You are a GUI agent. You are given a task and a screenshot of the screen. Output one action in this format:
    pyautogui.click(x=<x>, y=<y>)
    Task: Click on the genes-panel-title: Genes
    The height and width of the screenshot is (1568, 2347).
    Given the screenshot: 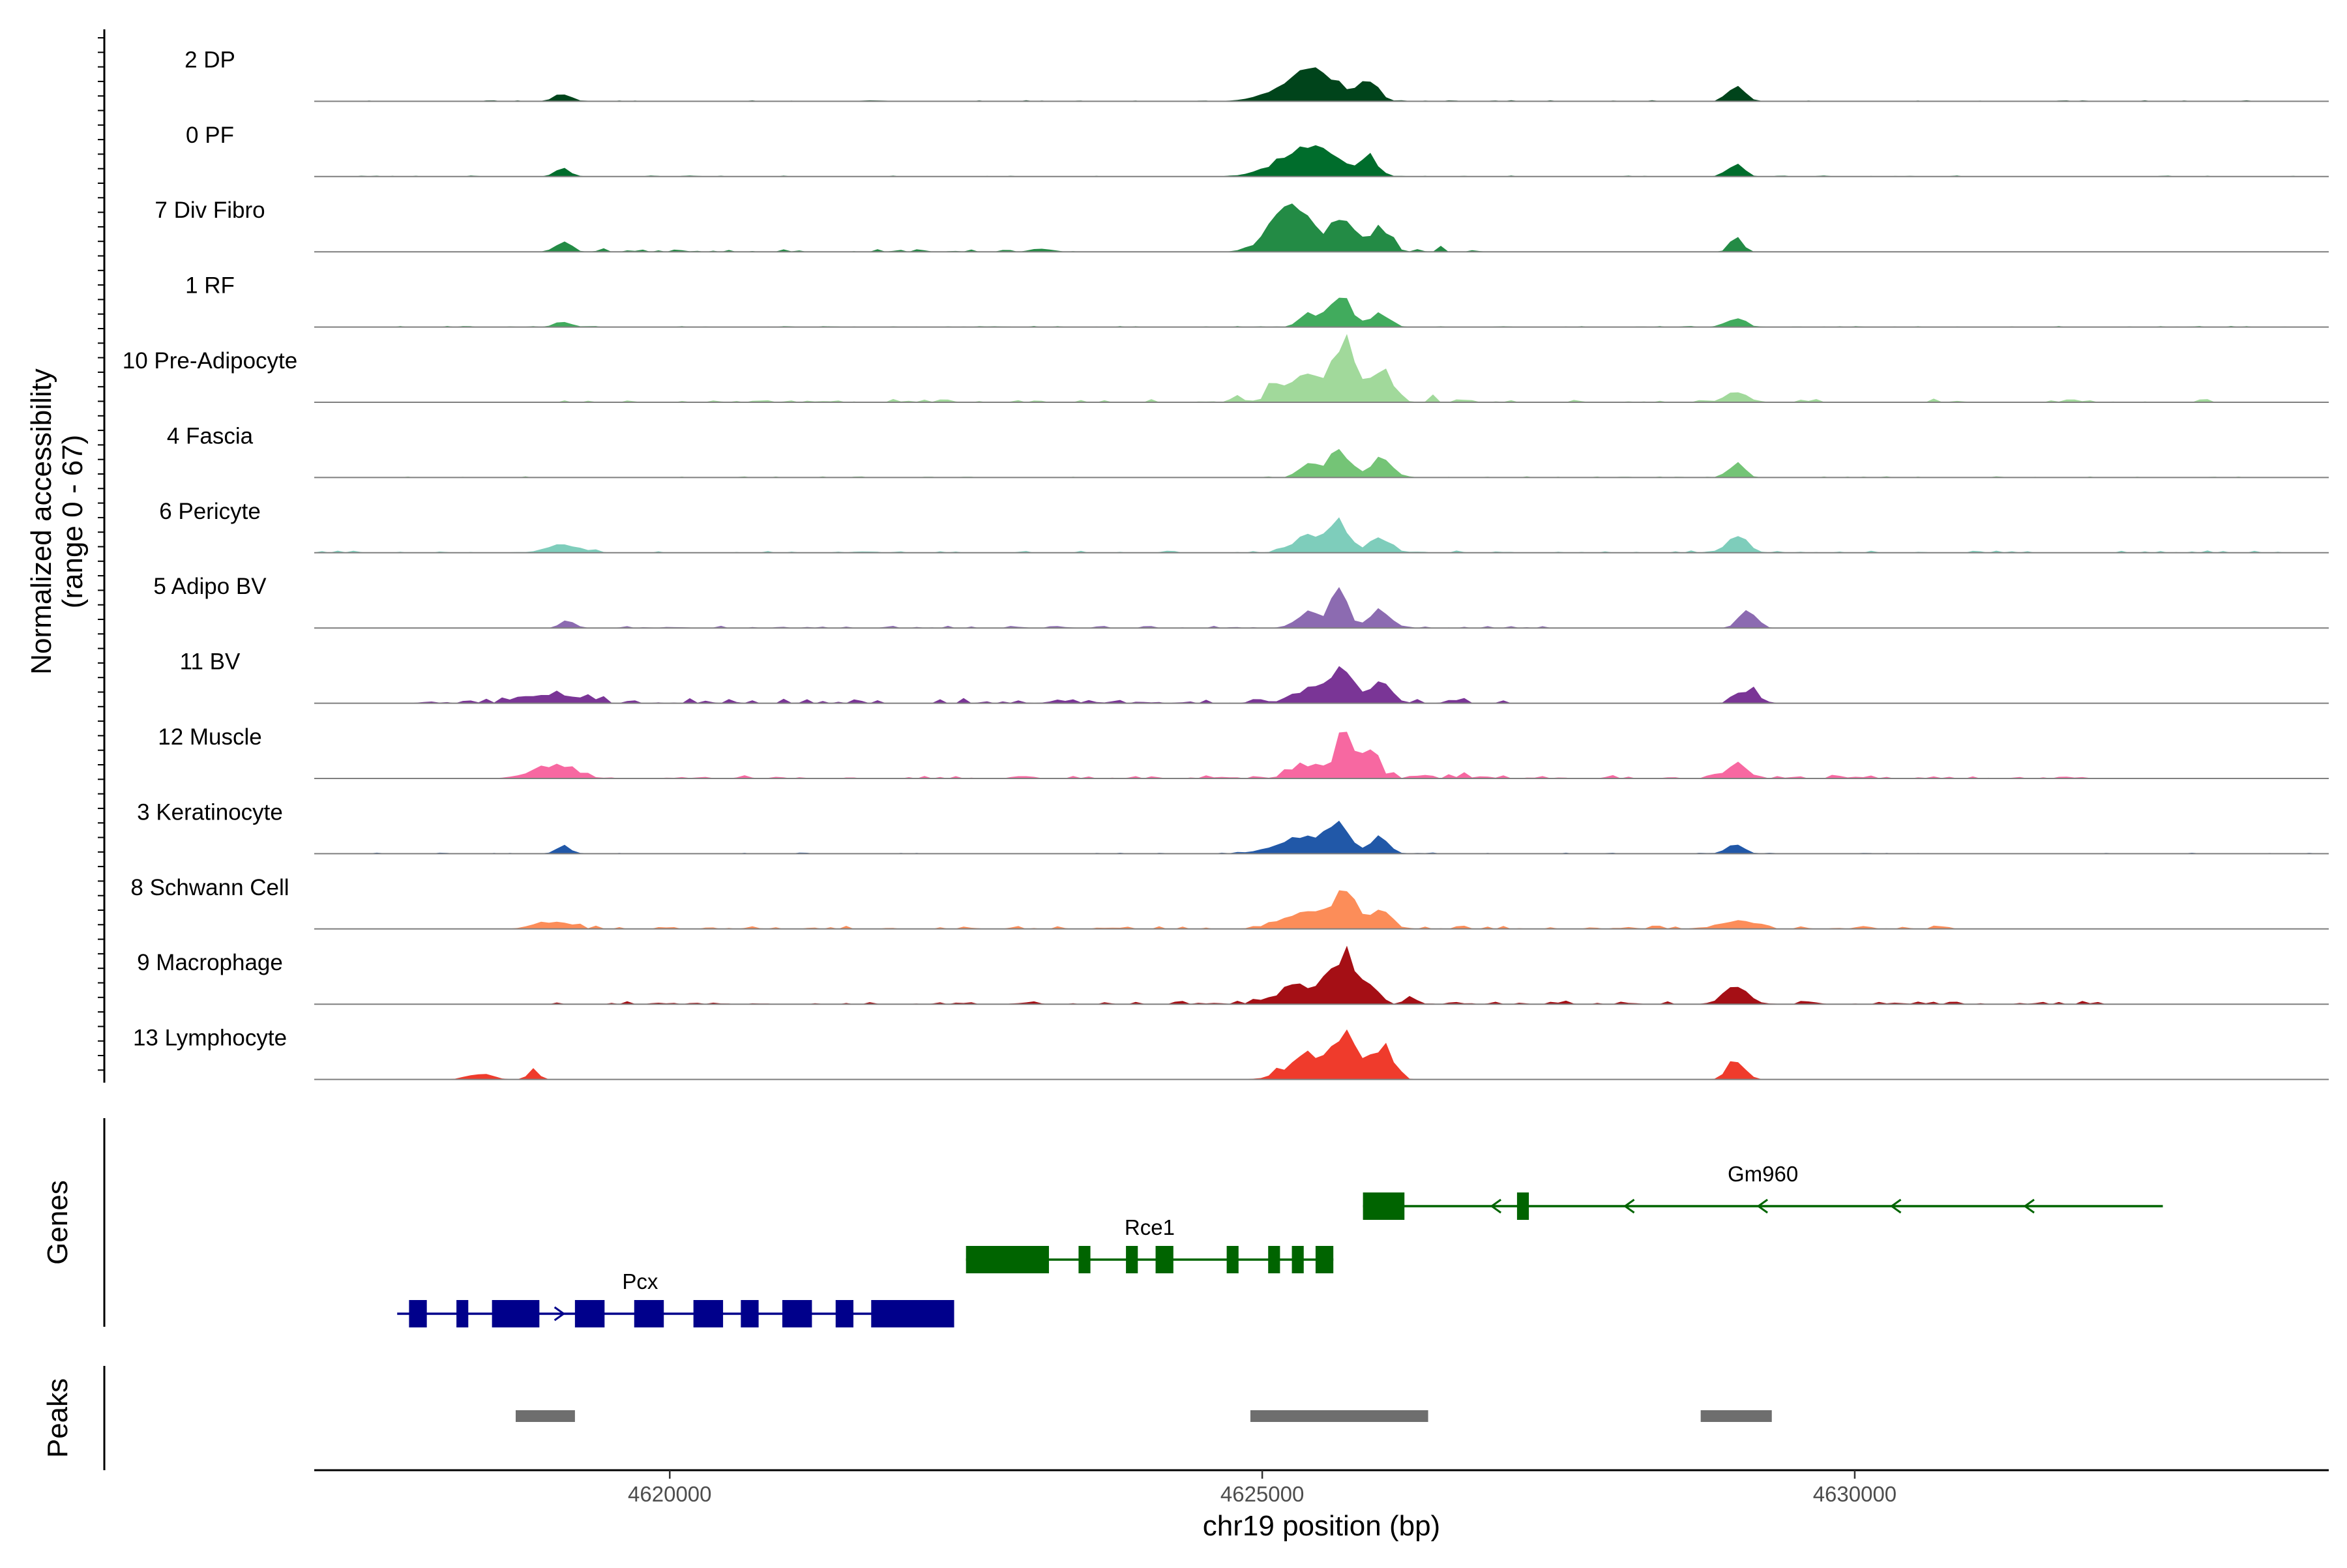 What is the action you would take?
    pyautogui.click(x=58, y=1223)
    